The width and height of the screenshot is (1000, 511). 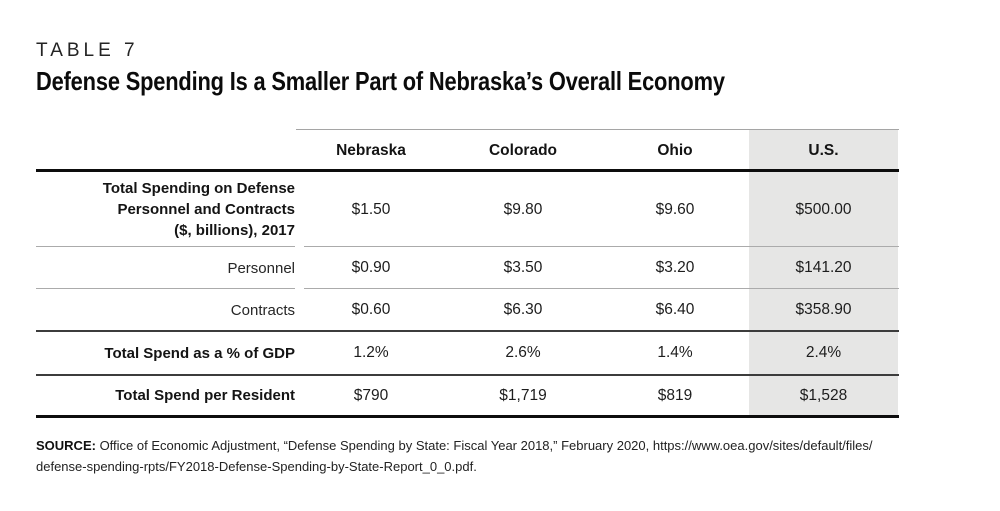 What do you see at coordinates (371, 352) in the screenshot?
I see `cell-pct-gdp-nebraska: 1.2%` at bounding box center [371, 352].